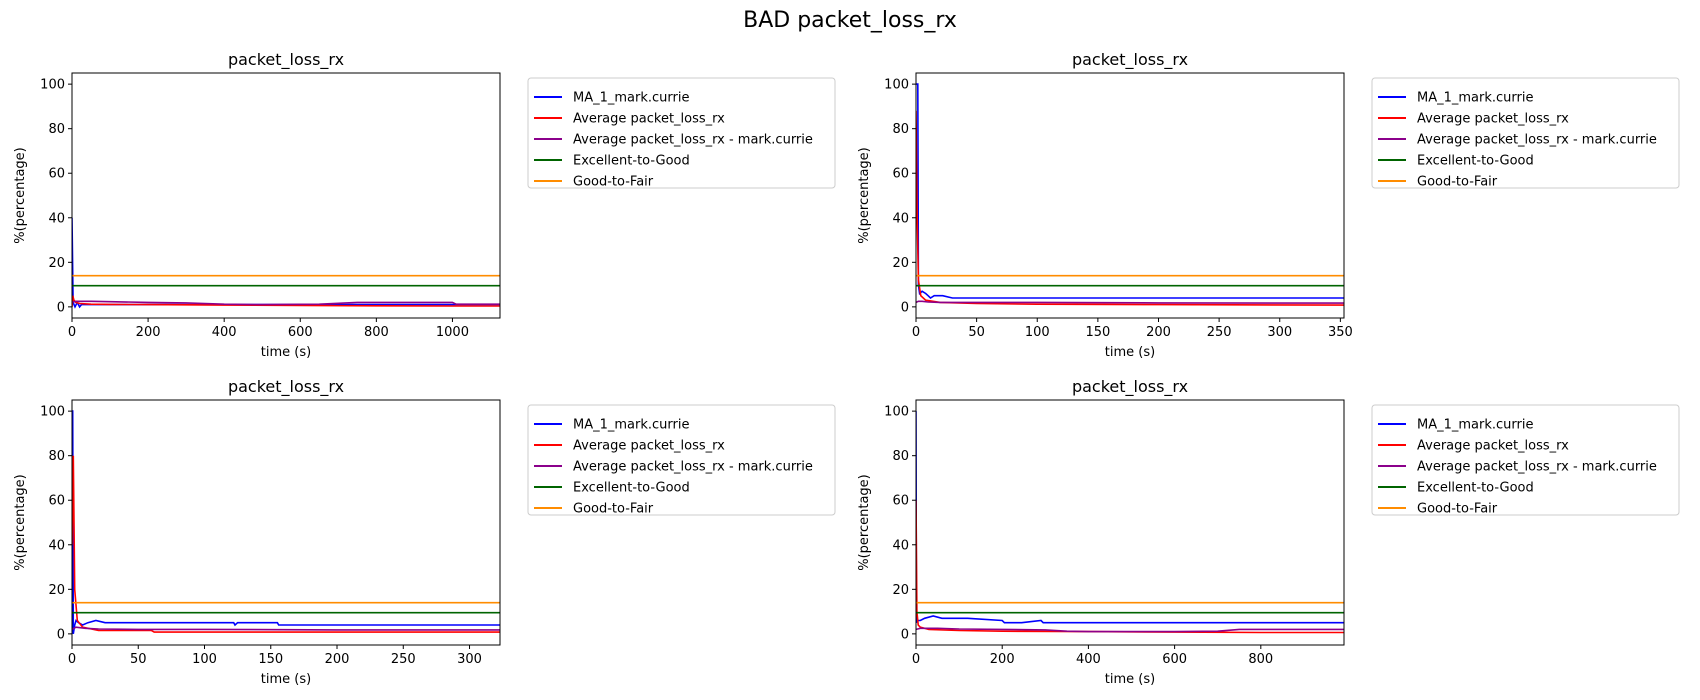  I want to click on x-tick-label: 1000, so click(452, 332).